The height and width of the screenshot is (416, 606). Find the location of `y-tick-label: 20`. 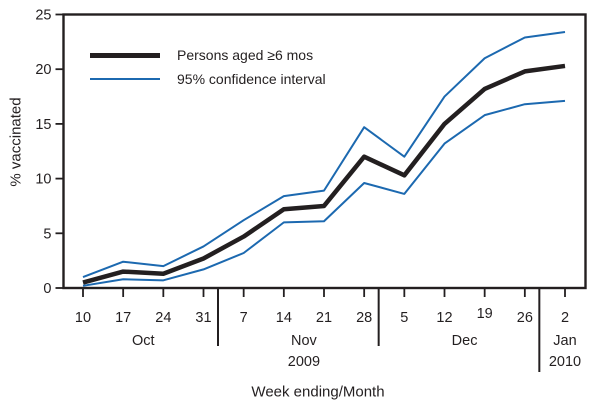

y-tick-label: 20 is located at coordinates (43, 70).